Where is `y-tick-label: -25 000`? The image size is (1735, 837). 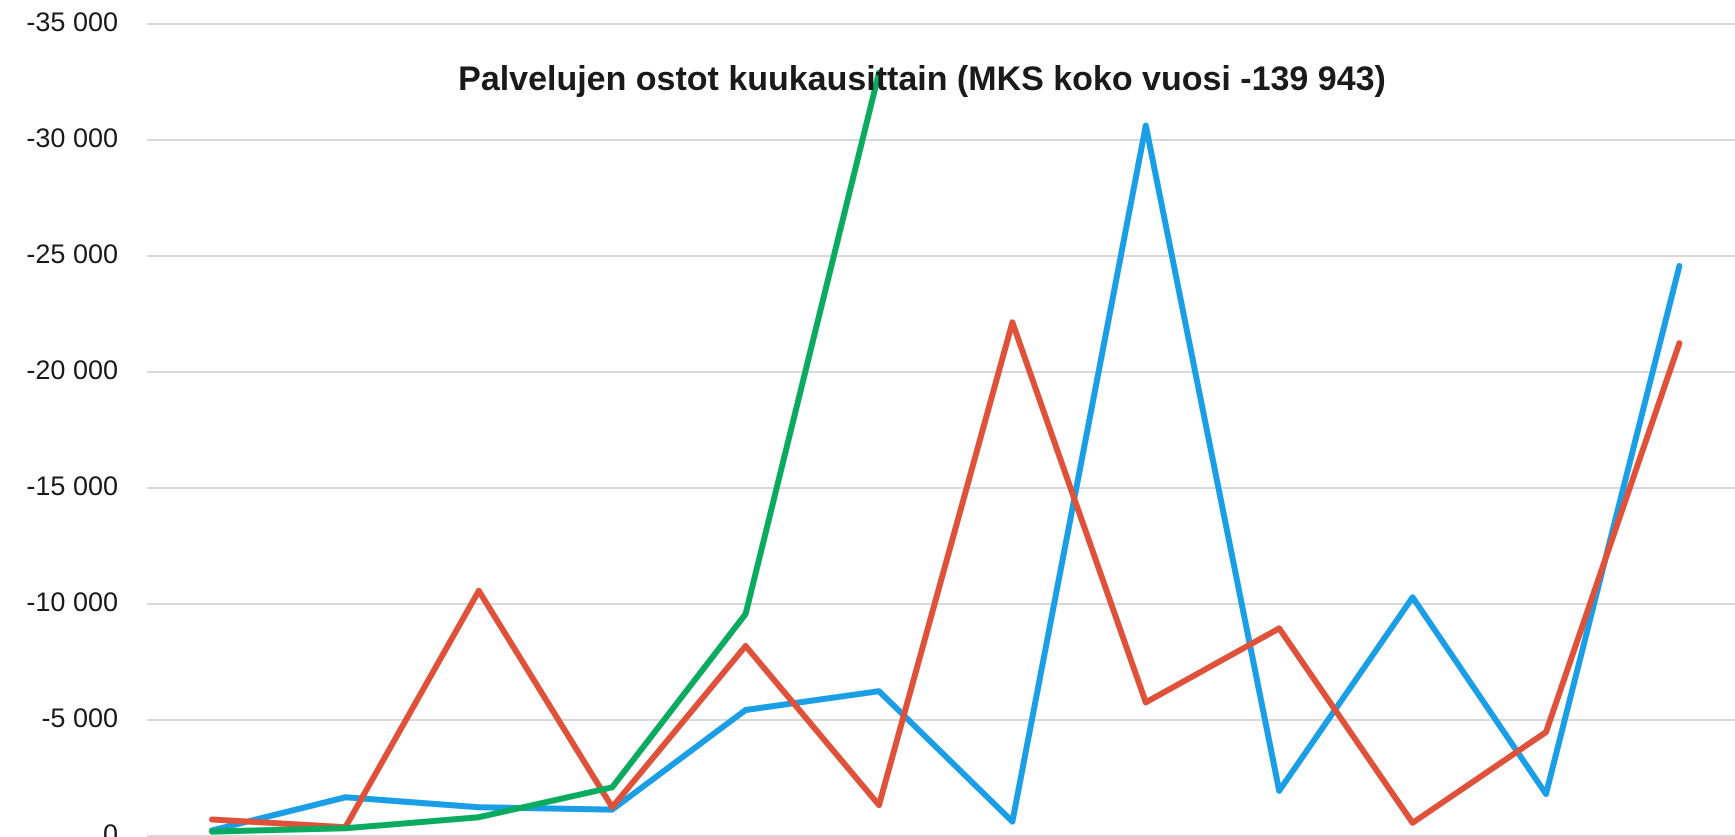
y-tick-label: -25 000 is located at coordinates (72, 254).